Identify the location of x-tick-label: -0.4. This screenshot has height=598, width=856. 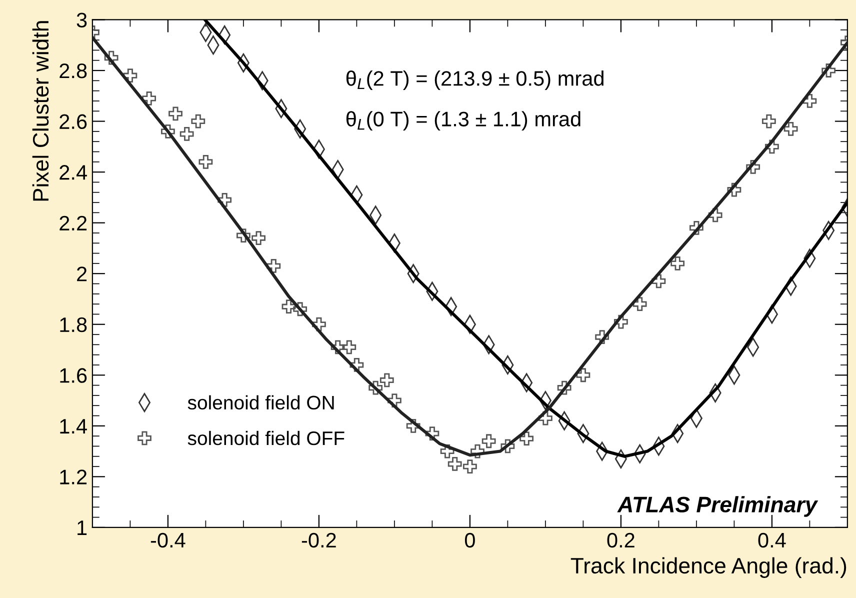
(168, 540).